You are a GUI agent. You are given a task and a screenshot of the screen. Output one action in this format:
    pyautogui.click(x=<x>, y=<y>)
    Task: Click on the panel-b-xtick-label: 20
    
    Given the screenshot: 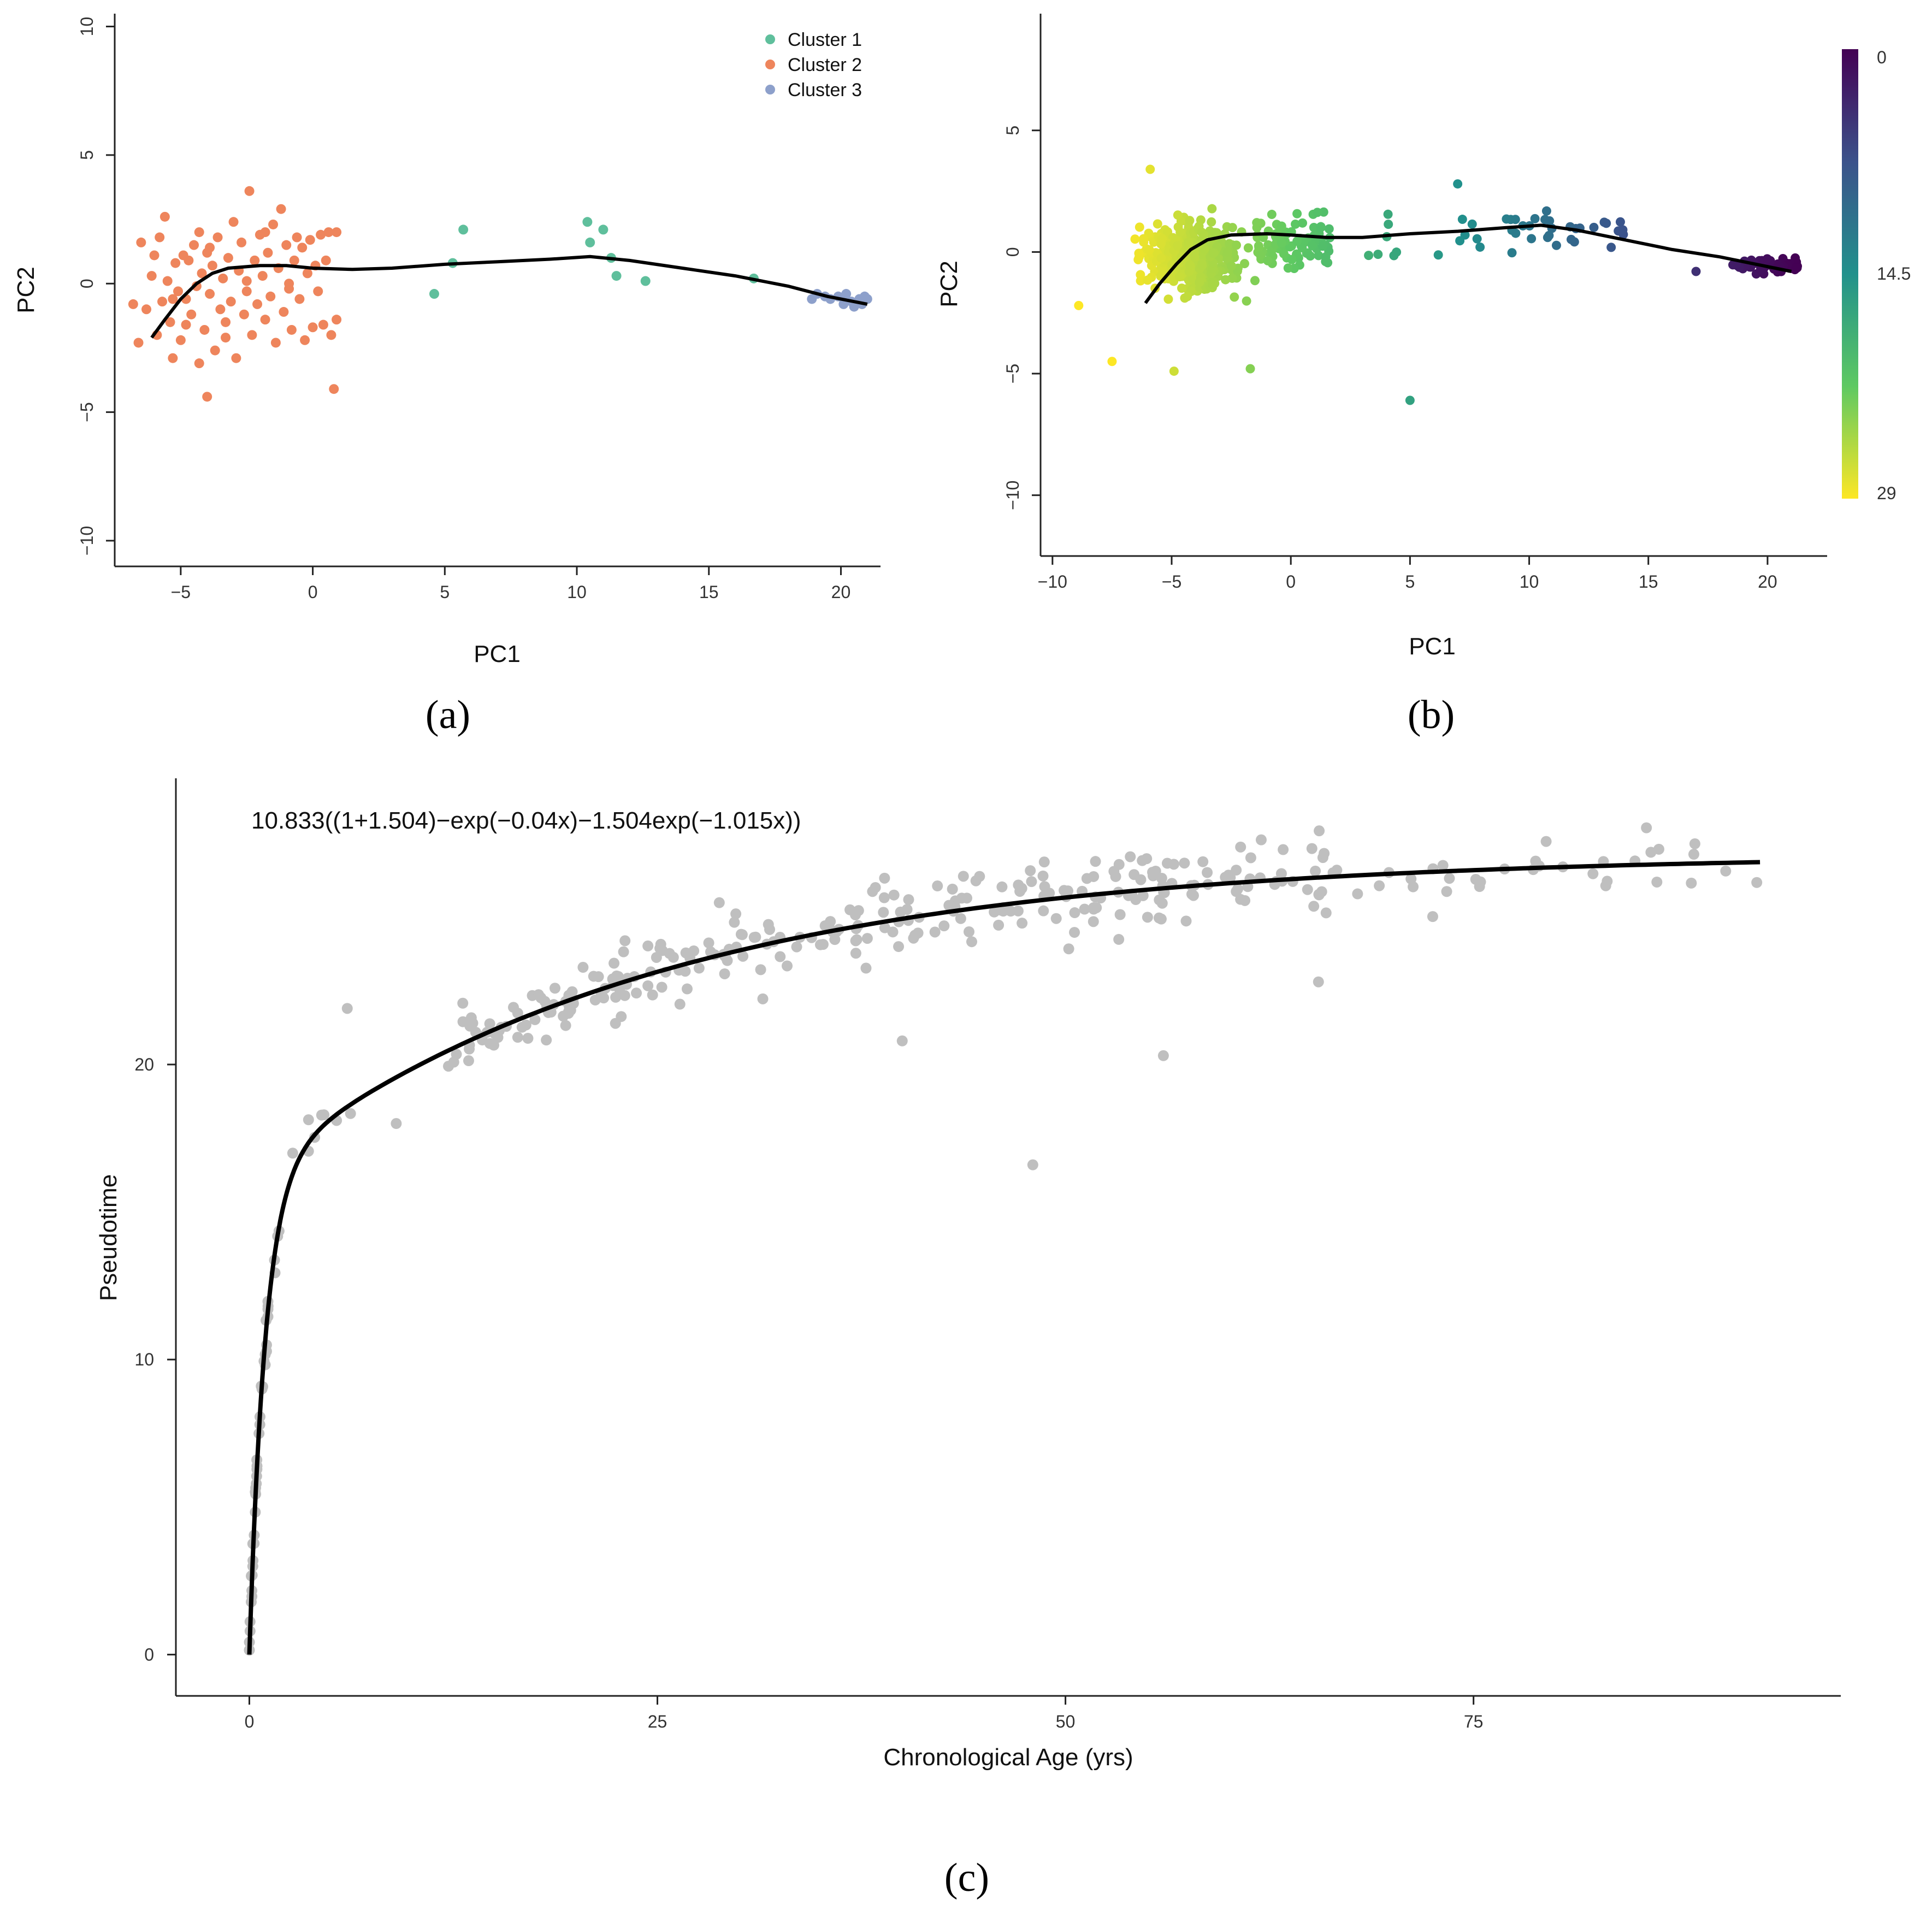 What is the action you would take?
    pyautogui.click(x=1767, y=582)
    